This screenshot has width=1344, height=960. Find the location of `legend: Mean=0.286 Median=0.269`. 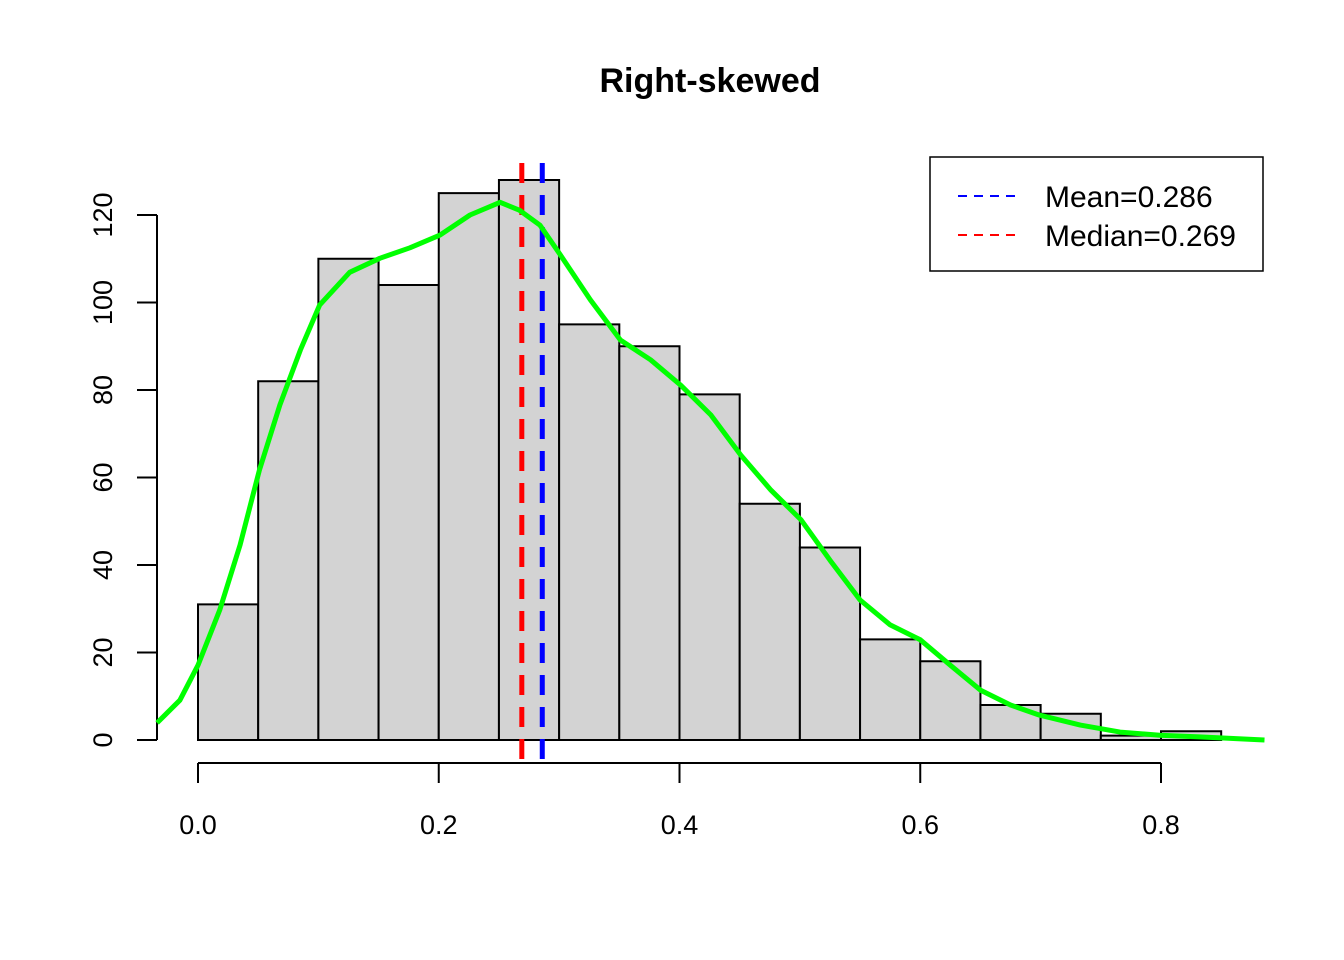

legend: Mean=0.286 Median=0.269 is located at coordinates (1096, 214).